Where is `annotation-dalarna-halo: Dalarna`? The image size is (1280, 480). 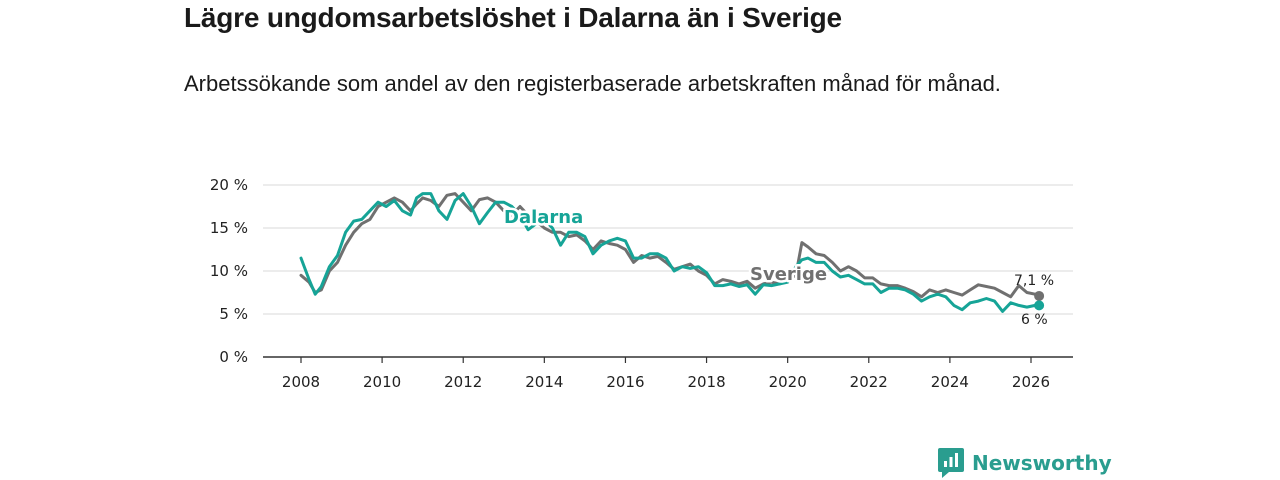
annotation-dalarna-halo: Dalarna is located at coordinates (543, 217).